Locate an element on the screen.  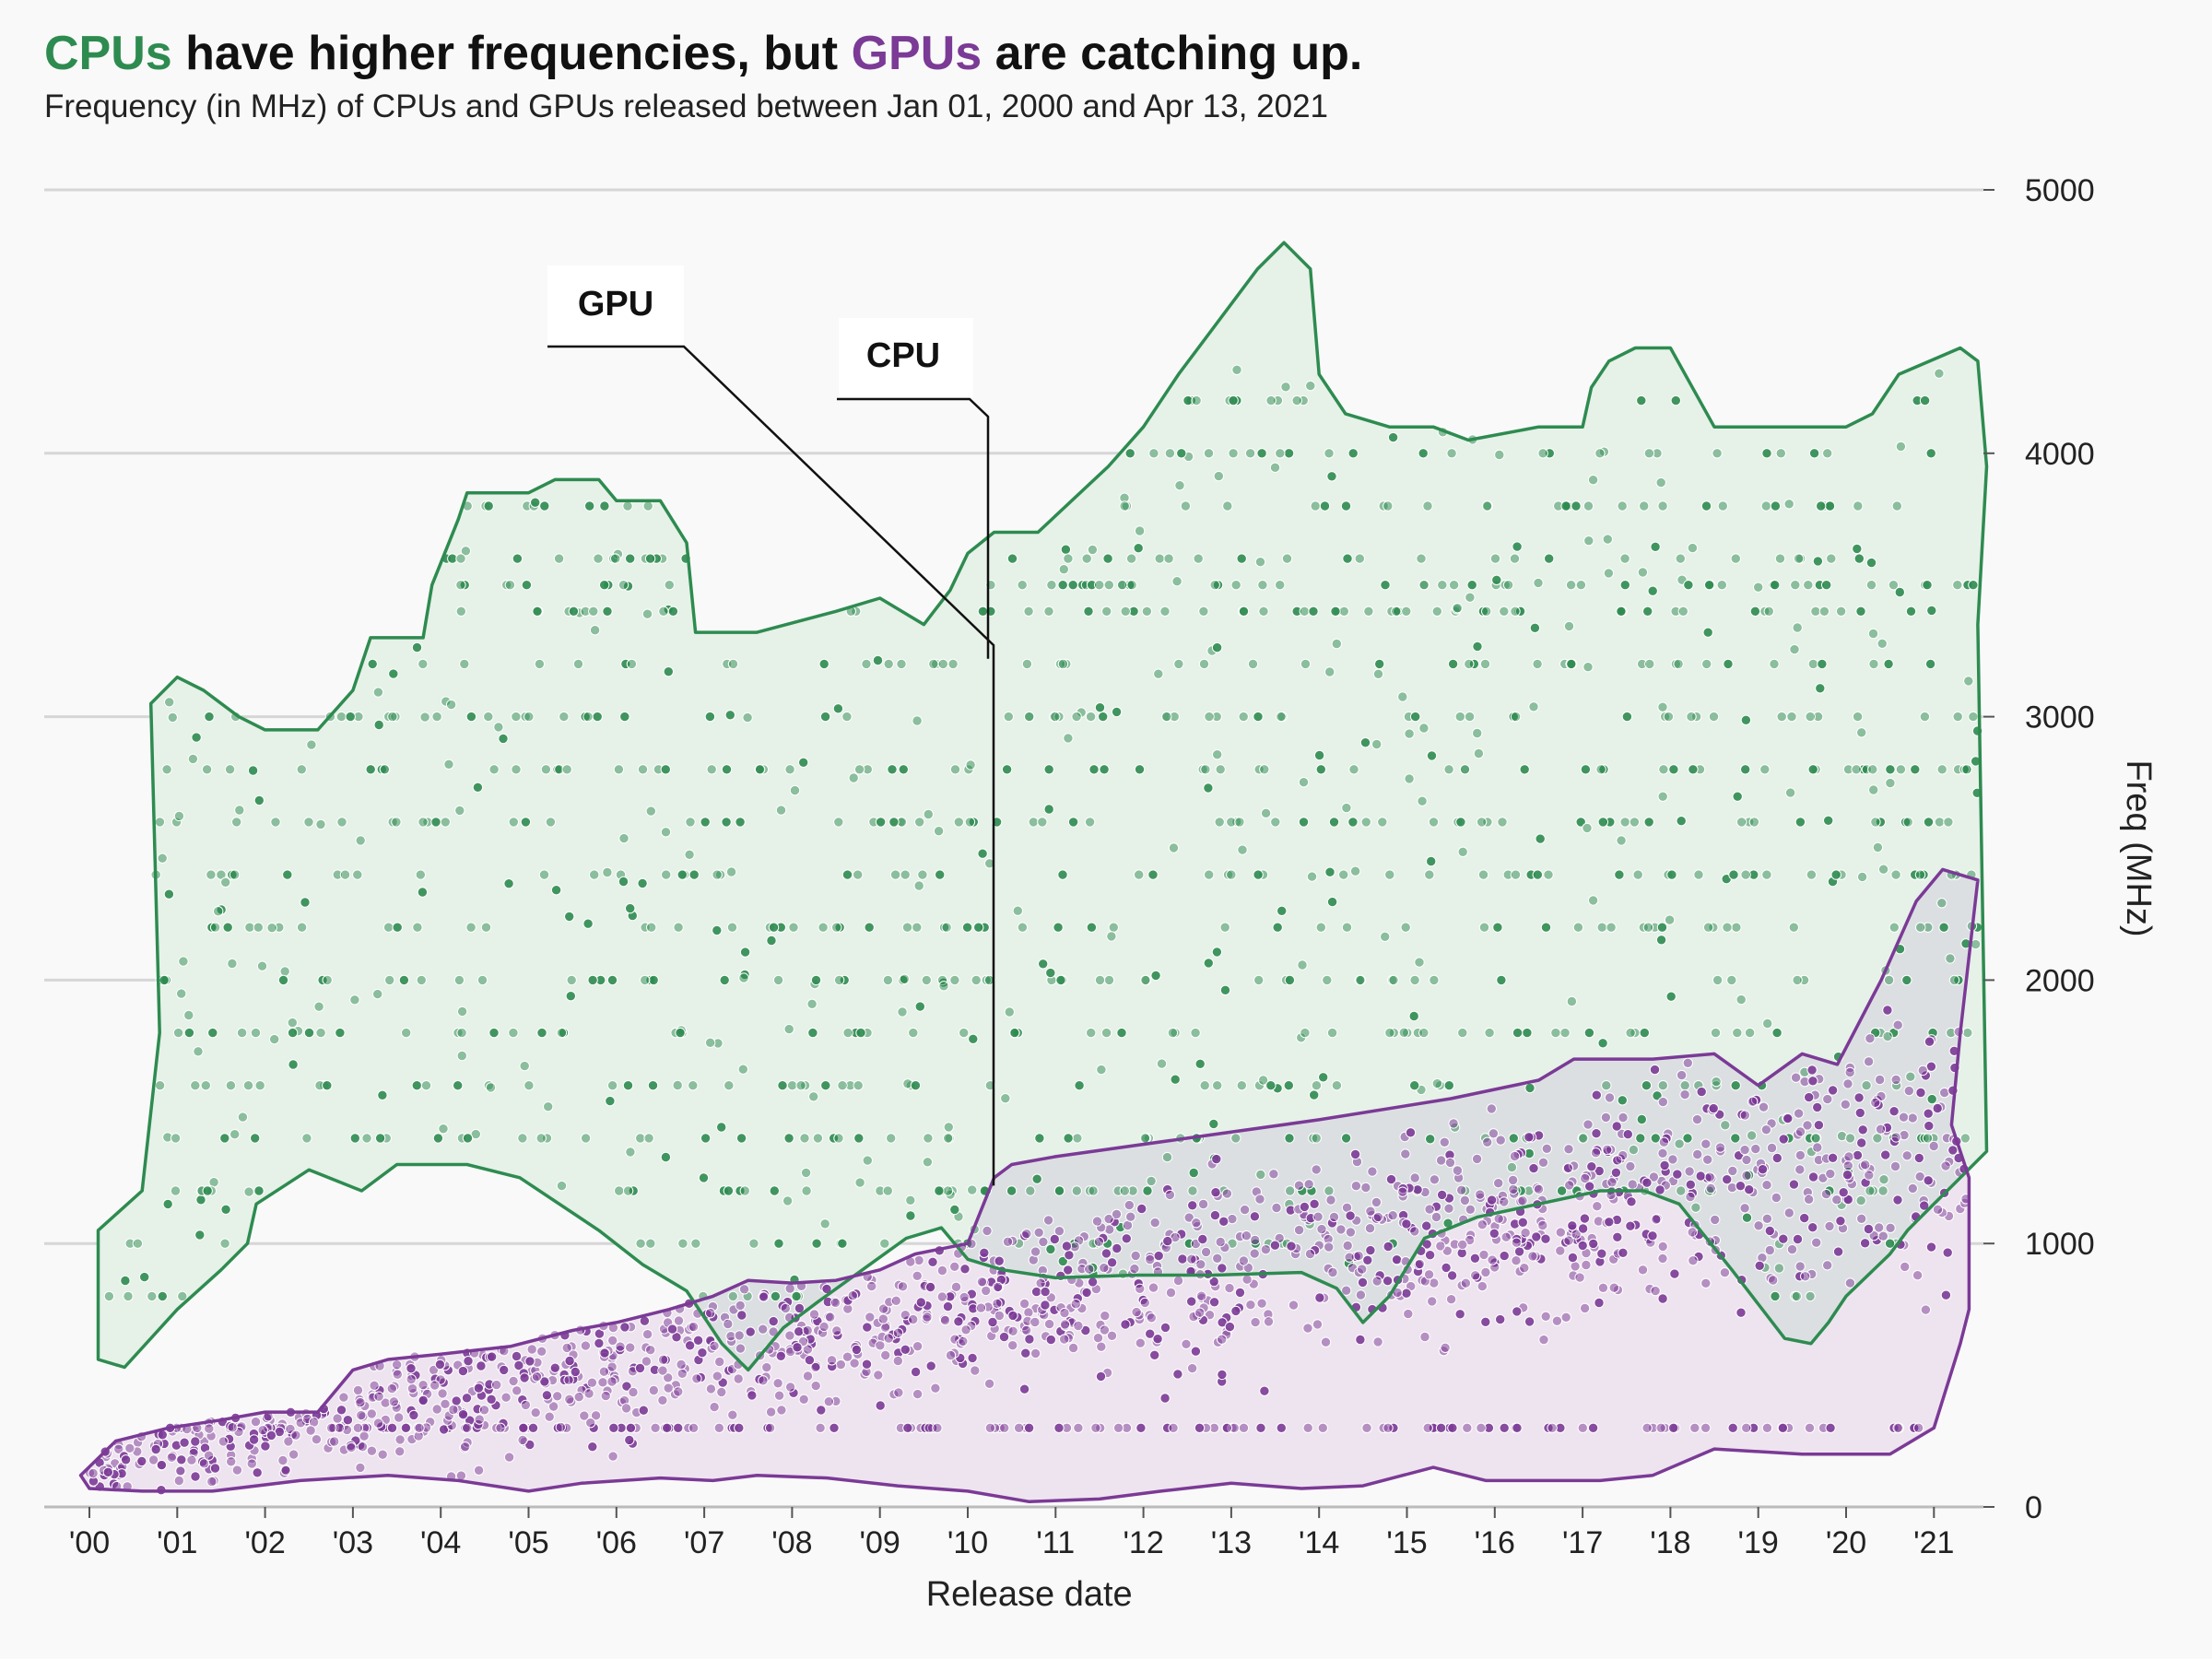
x-tick-label: '01 is located at coordinates (177, 1542).